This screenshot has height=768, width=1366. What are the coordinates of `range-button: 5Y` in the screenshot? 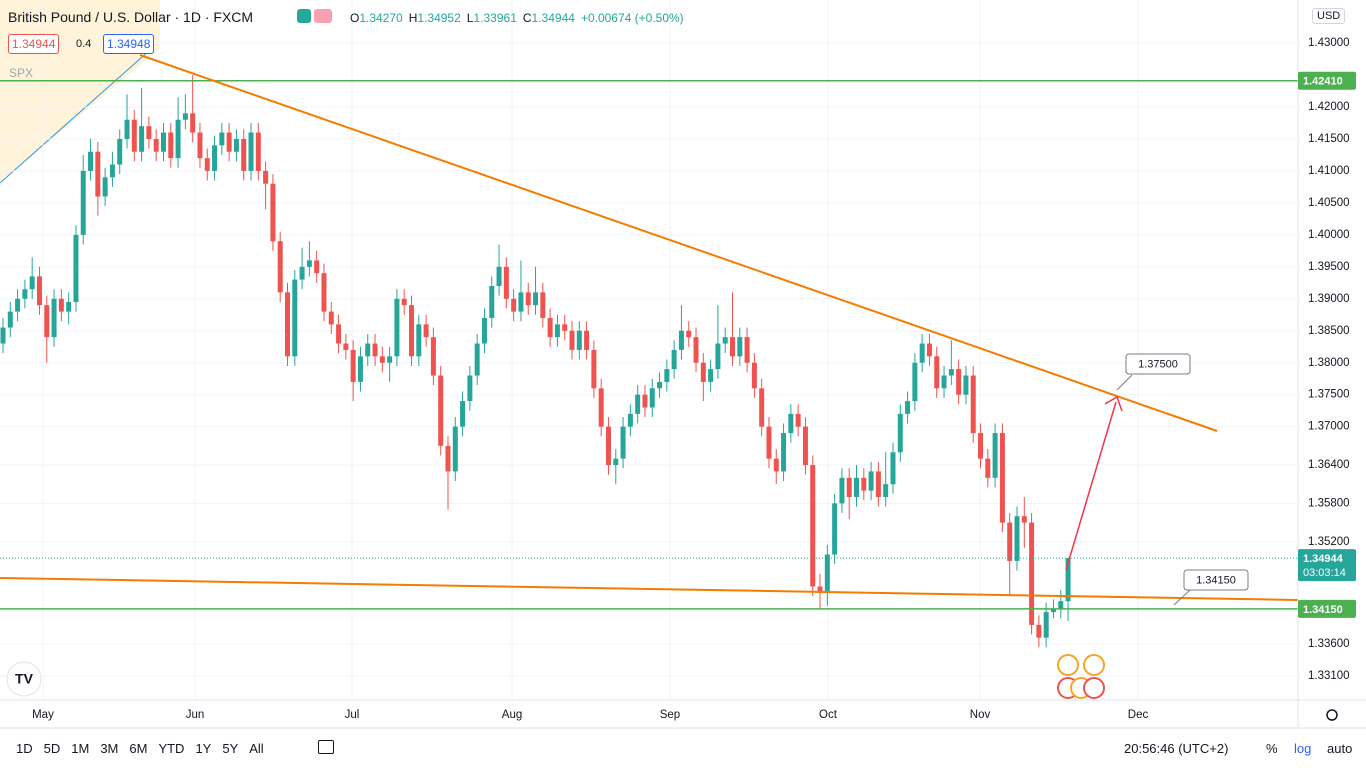 It's located at (230, 748).